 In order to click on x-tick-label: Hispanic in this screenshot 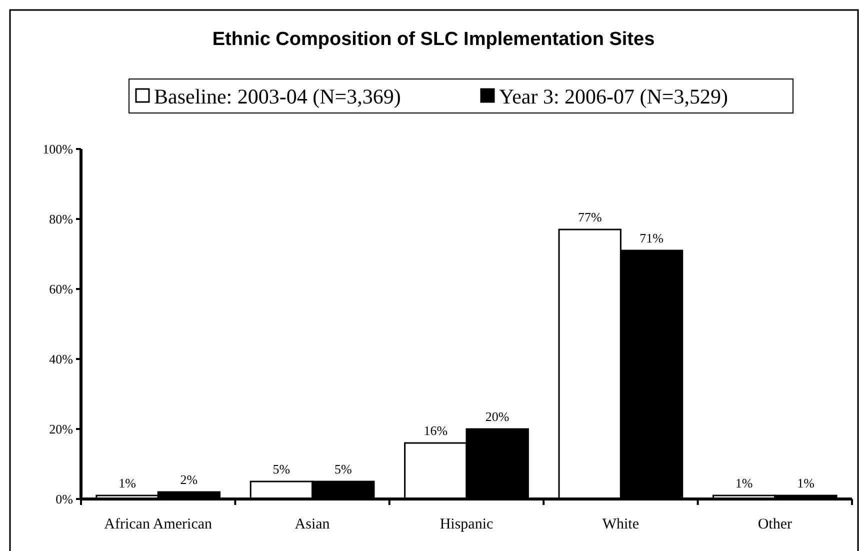, I will do `click(467, 524)`.